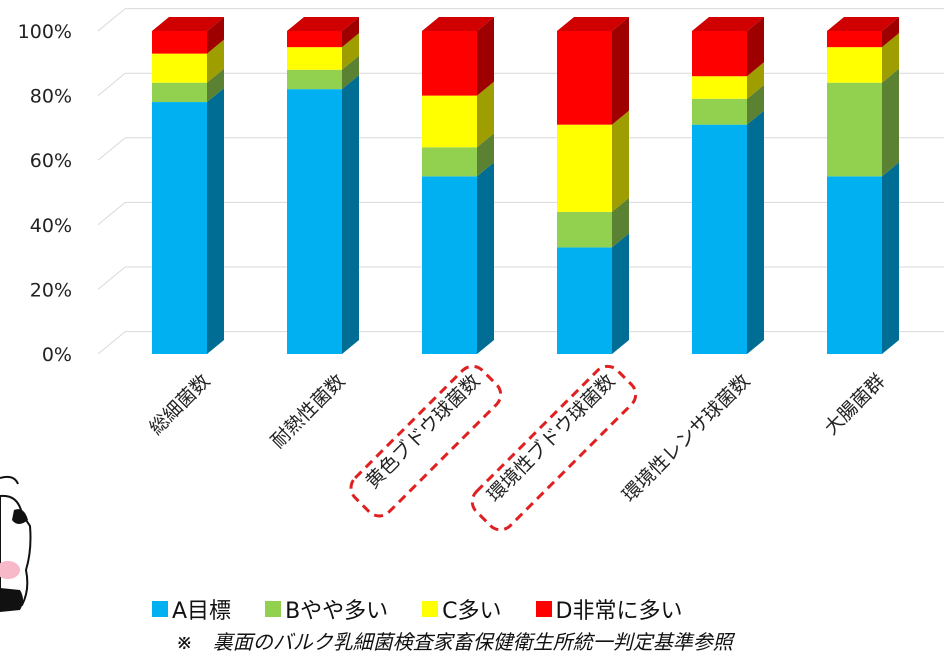  I want to click on legend-item-a: A目標, so click(191, 609).